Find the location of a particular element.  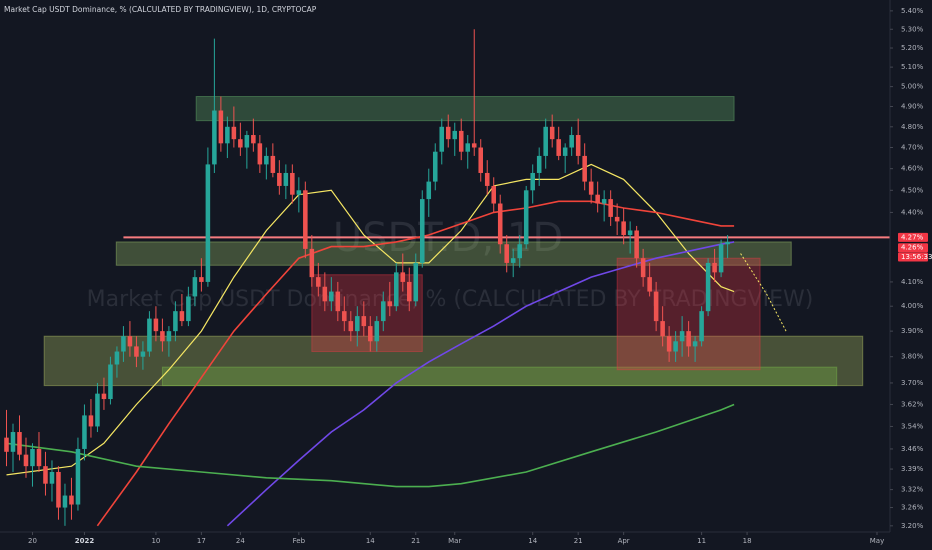

x-tick-label: Feb is located at coordinates (299, 541).